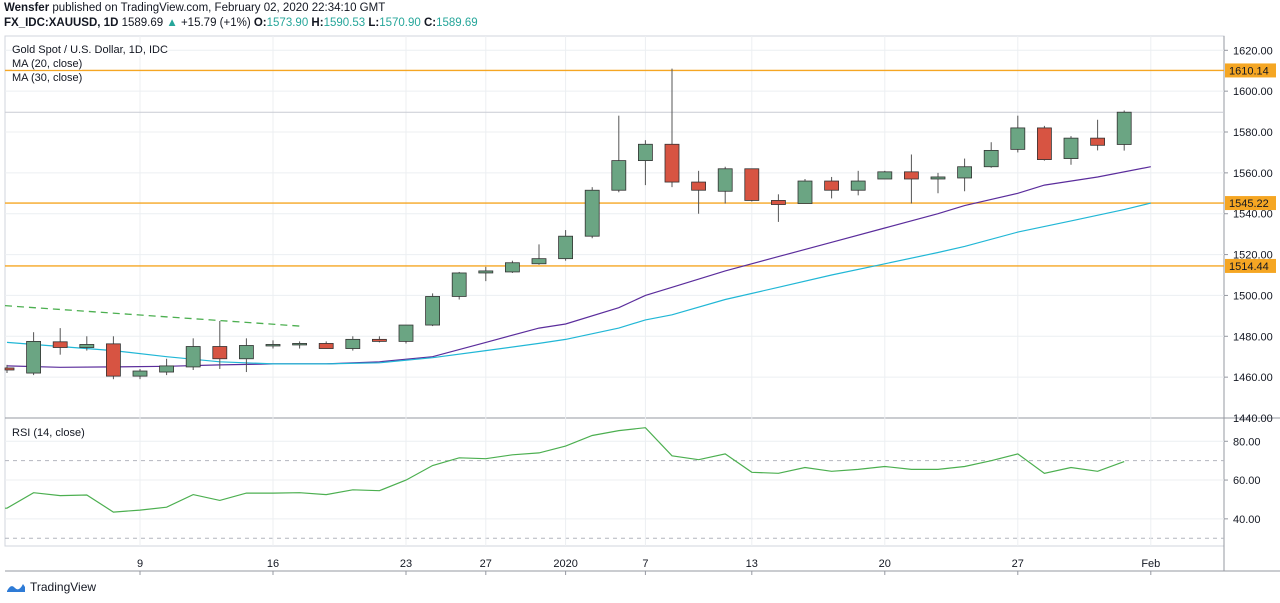 The height and width of the screenshot is (603, 1280). I want to click on tradingview-branding: TradingView, so click(51, 587).